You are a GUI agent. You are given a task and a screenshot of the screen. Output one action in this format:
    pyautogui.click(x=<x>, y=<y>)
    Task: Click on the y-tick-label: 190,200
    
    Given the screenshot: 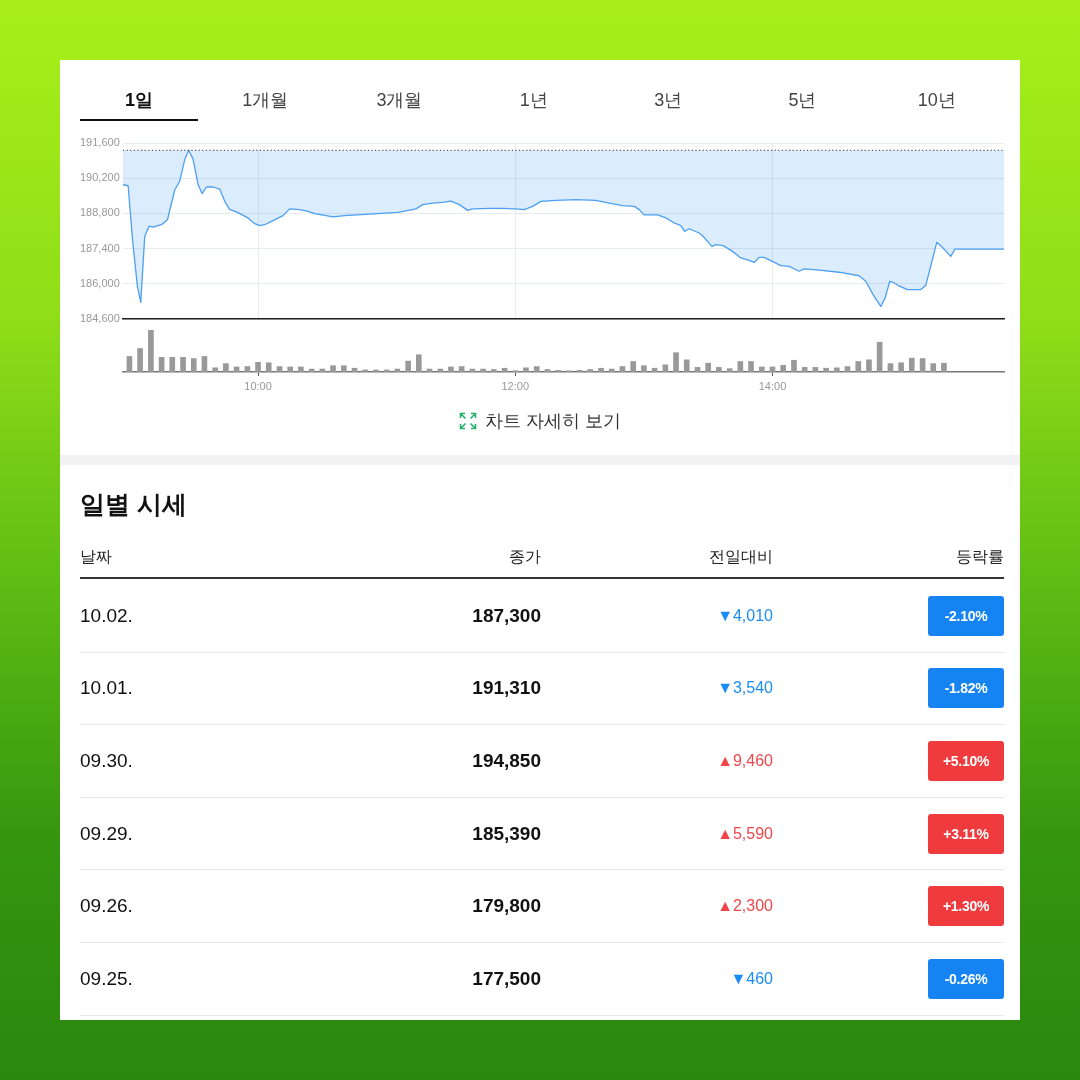 What is the action you would take?
    pyautogui.click(x=100, y=177)
    